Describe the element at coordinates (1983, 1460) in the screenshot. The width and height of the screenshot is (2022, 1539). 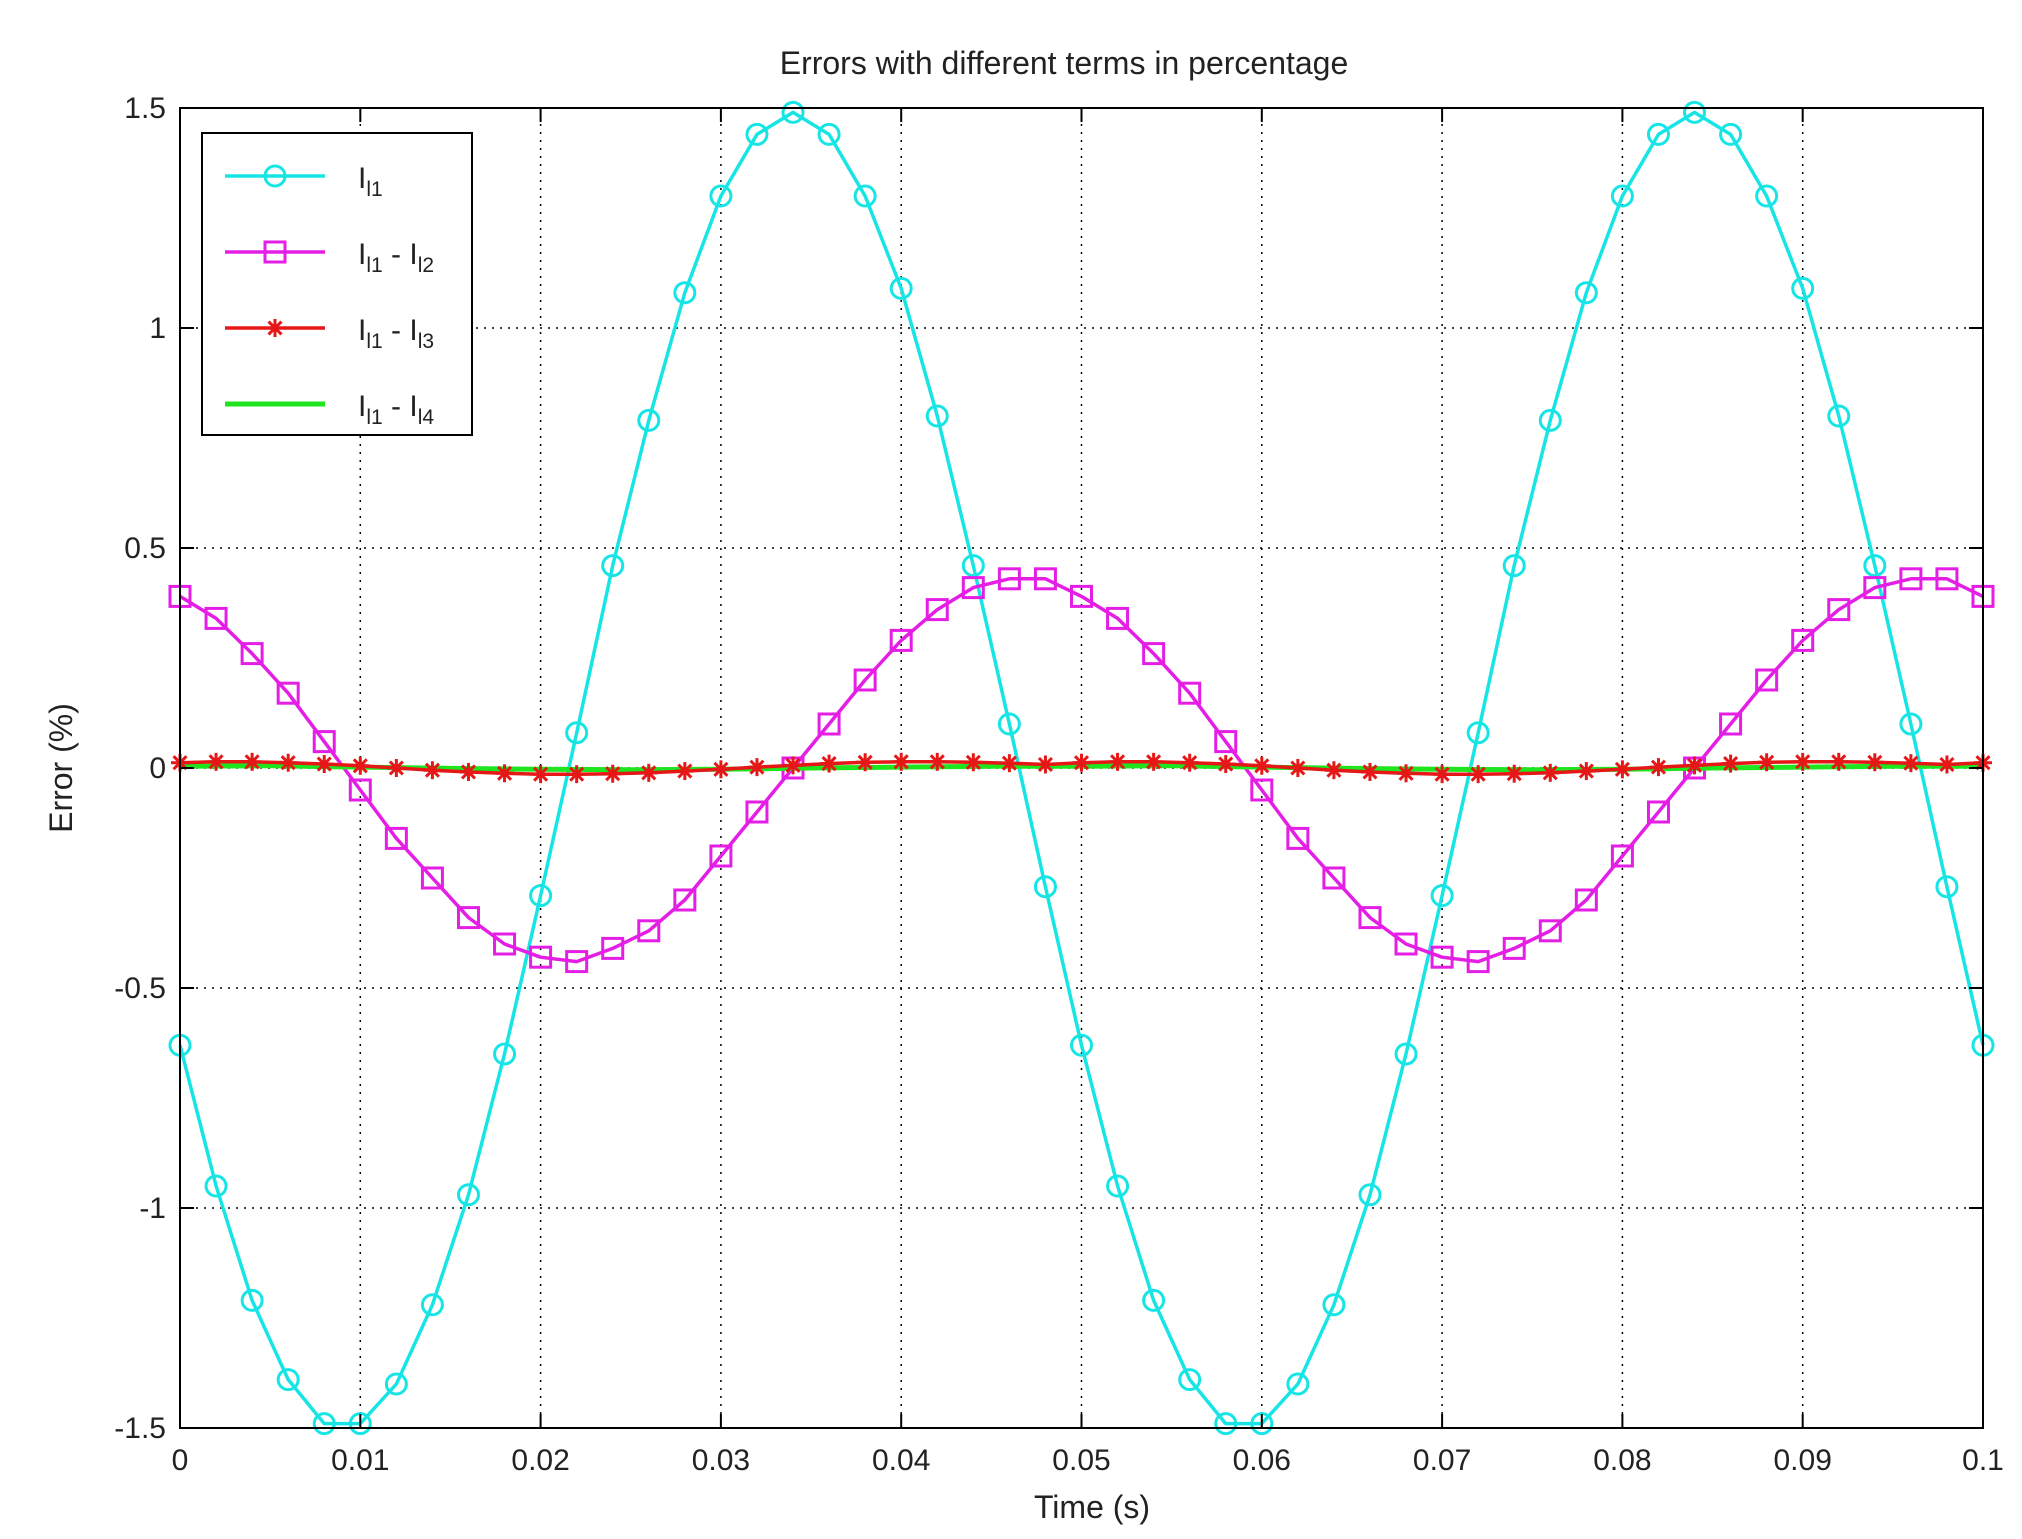
I see `x-tick-label: 0.1` at that location.